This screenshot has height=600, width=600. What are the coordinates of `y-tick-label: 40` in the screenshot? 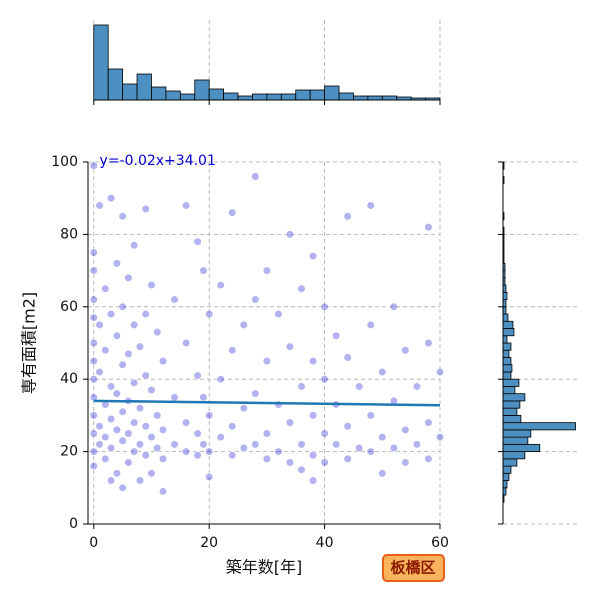 It's located at (69, 379).